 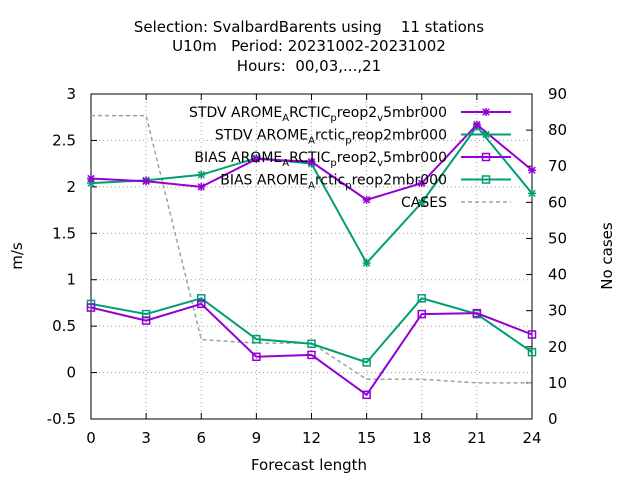 I want to click on y-tick-label: 1.5, so click(x=64, y=233).